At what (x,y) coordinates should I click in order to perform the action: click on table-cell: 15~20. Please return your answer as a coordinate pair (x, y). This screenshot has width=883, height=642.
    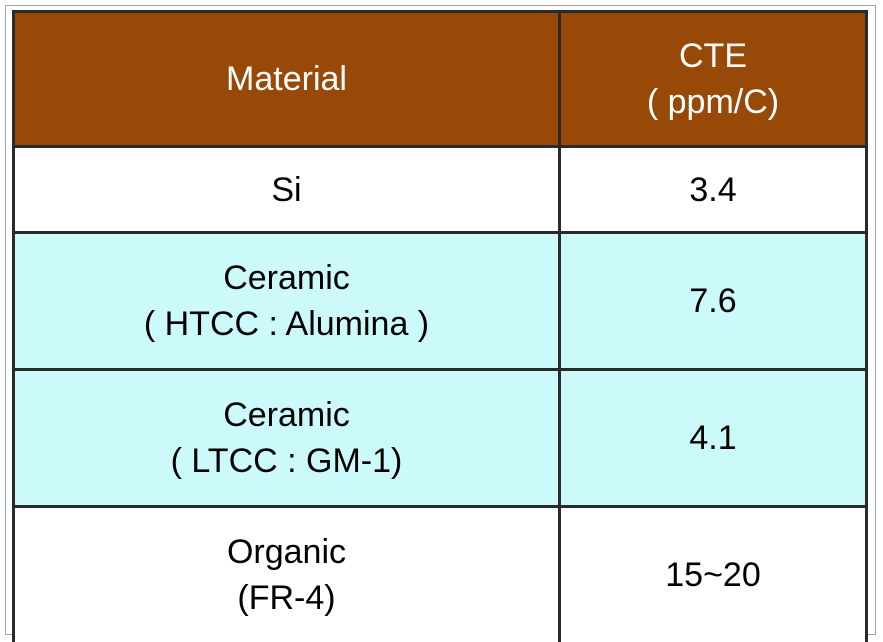
    Looking at the image, I should click on (713, 573).